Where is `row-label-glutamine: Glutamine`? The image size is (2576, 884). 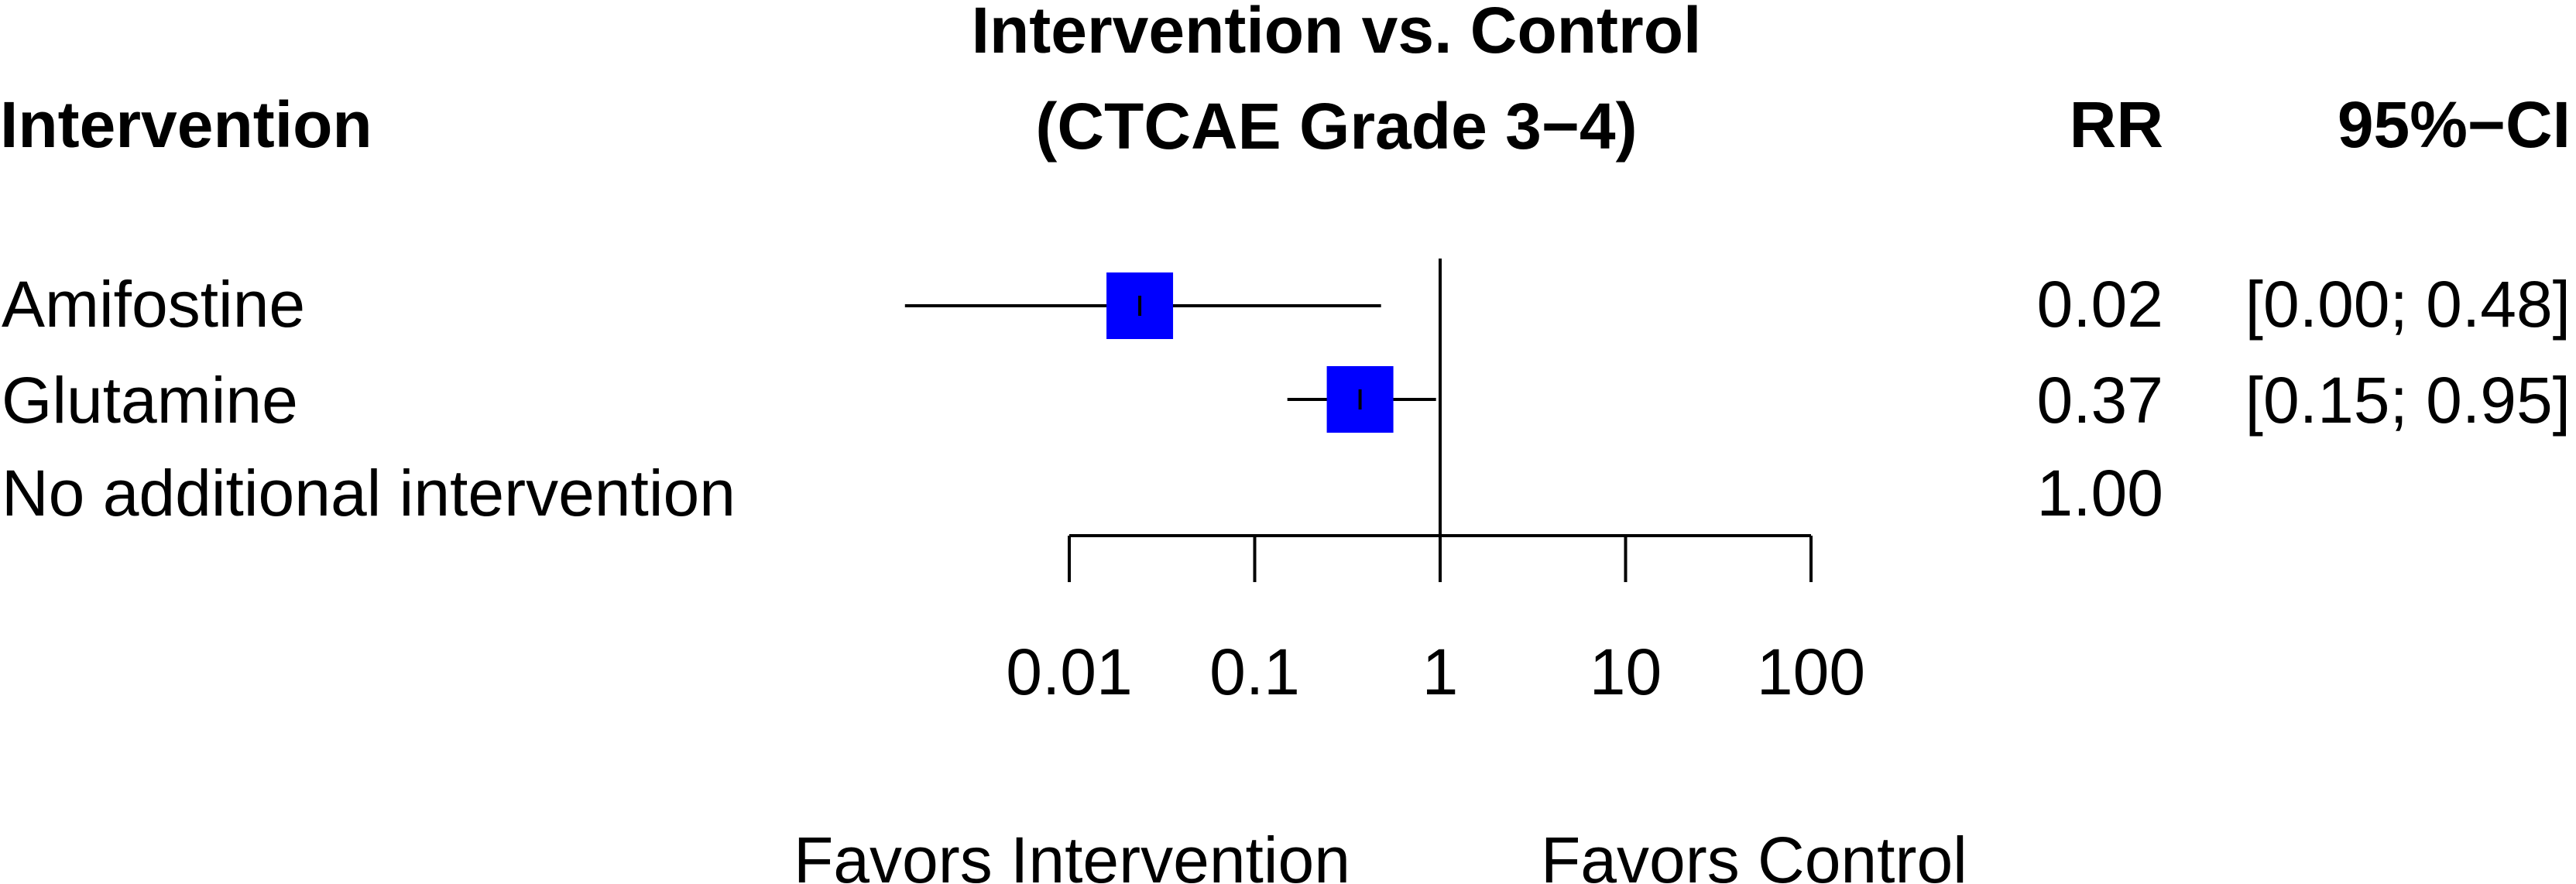
row-label-glutamine: Glutamine is located at coordinates (150, 401).